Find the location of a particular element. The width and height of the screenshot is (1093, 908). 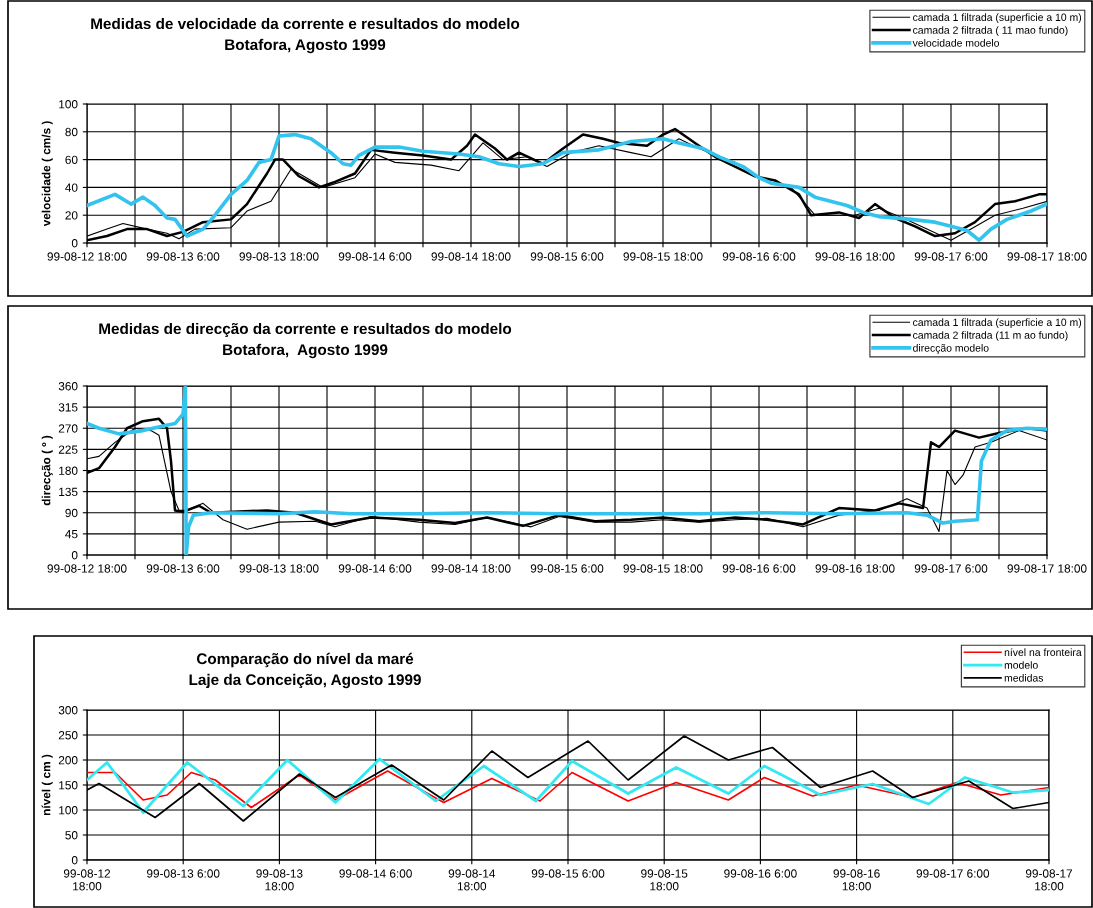

y-tick-label: 225 is located at coordinates (68, 449).